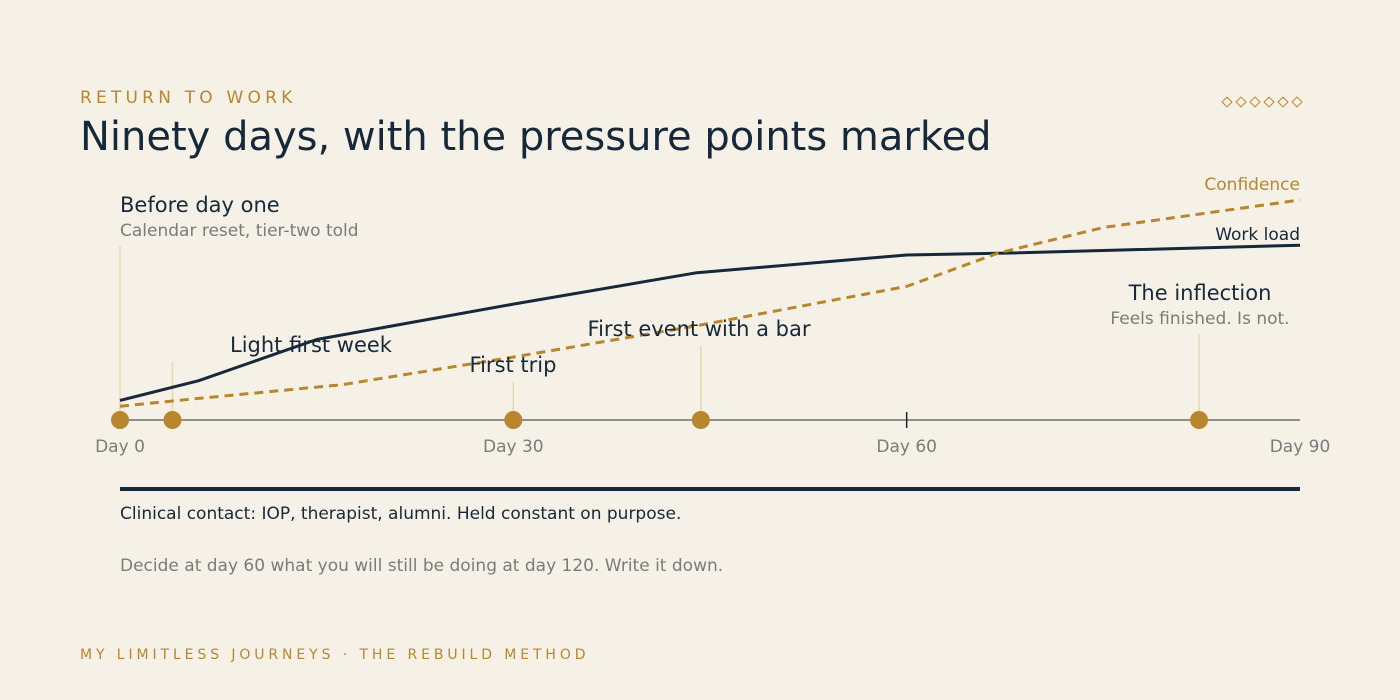 This screenshot has width=1400, height=700. I want to click on milestone-sublabel: Feels finished. Is not., so click(1199, 319).